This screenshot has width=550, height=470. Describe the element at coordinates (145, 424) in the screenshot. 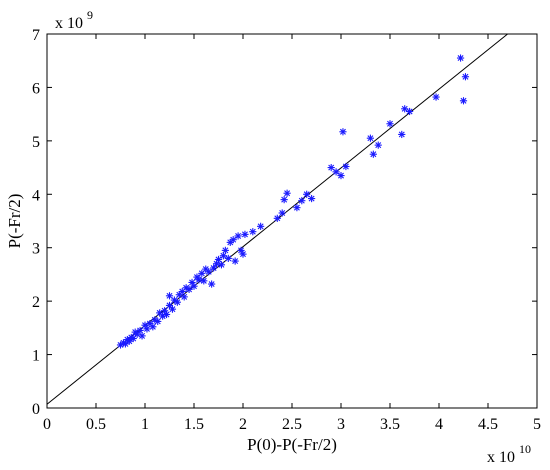

I see `x-tick-label: 1` at that location.